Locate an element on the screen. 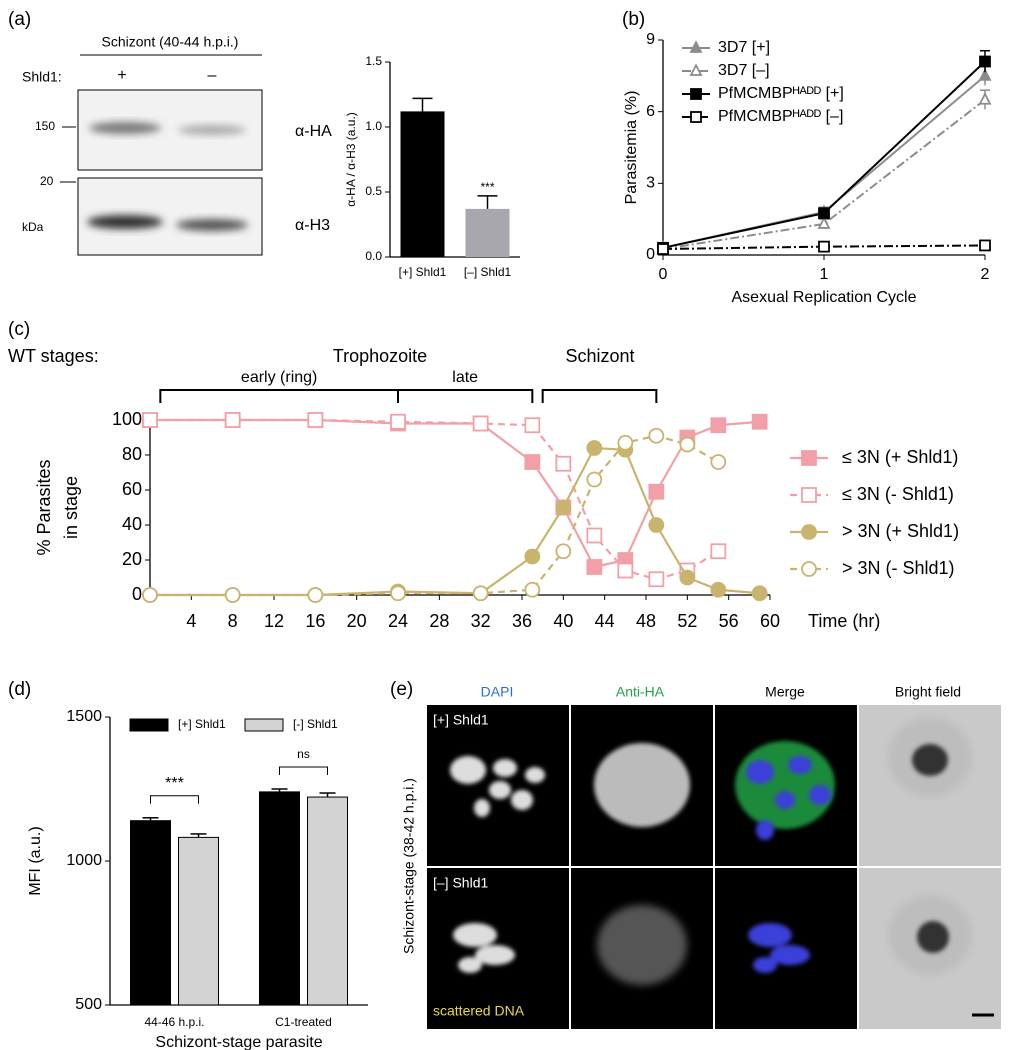  treatment-label: Shld1: is located at coordinates (42, 77).